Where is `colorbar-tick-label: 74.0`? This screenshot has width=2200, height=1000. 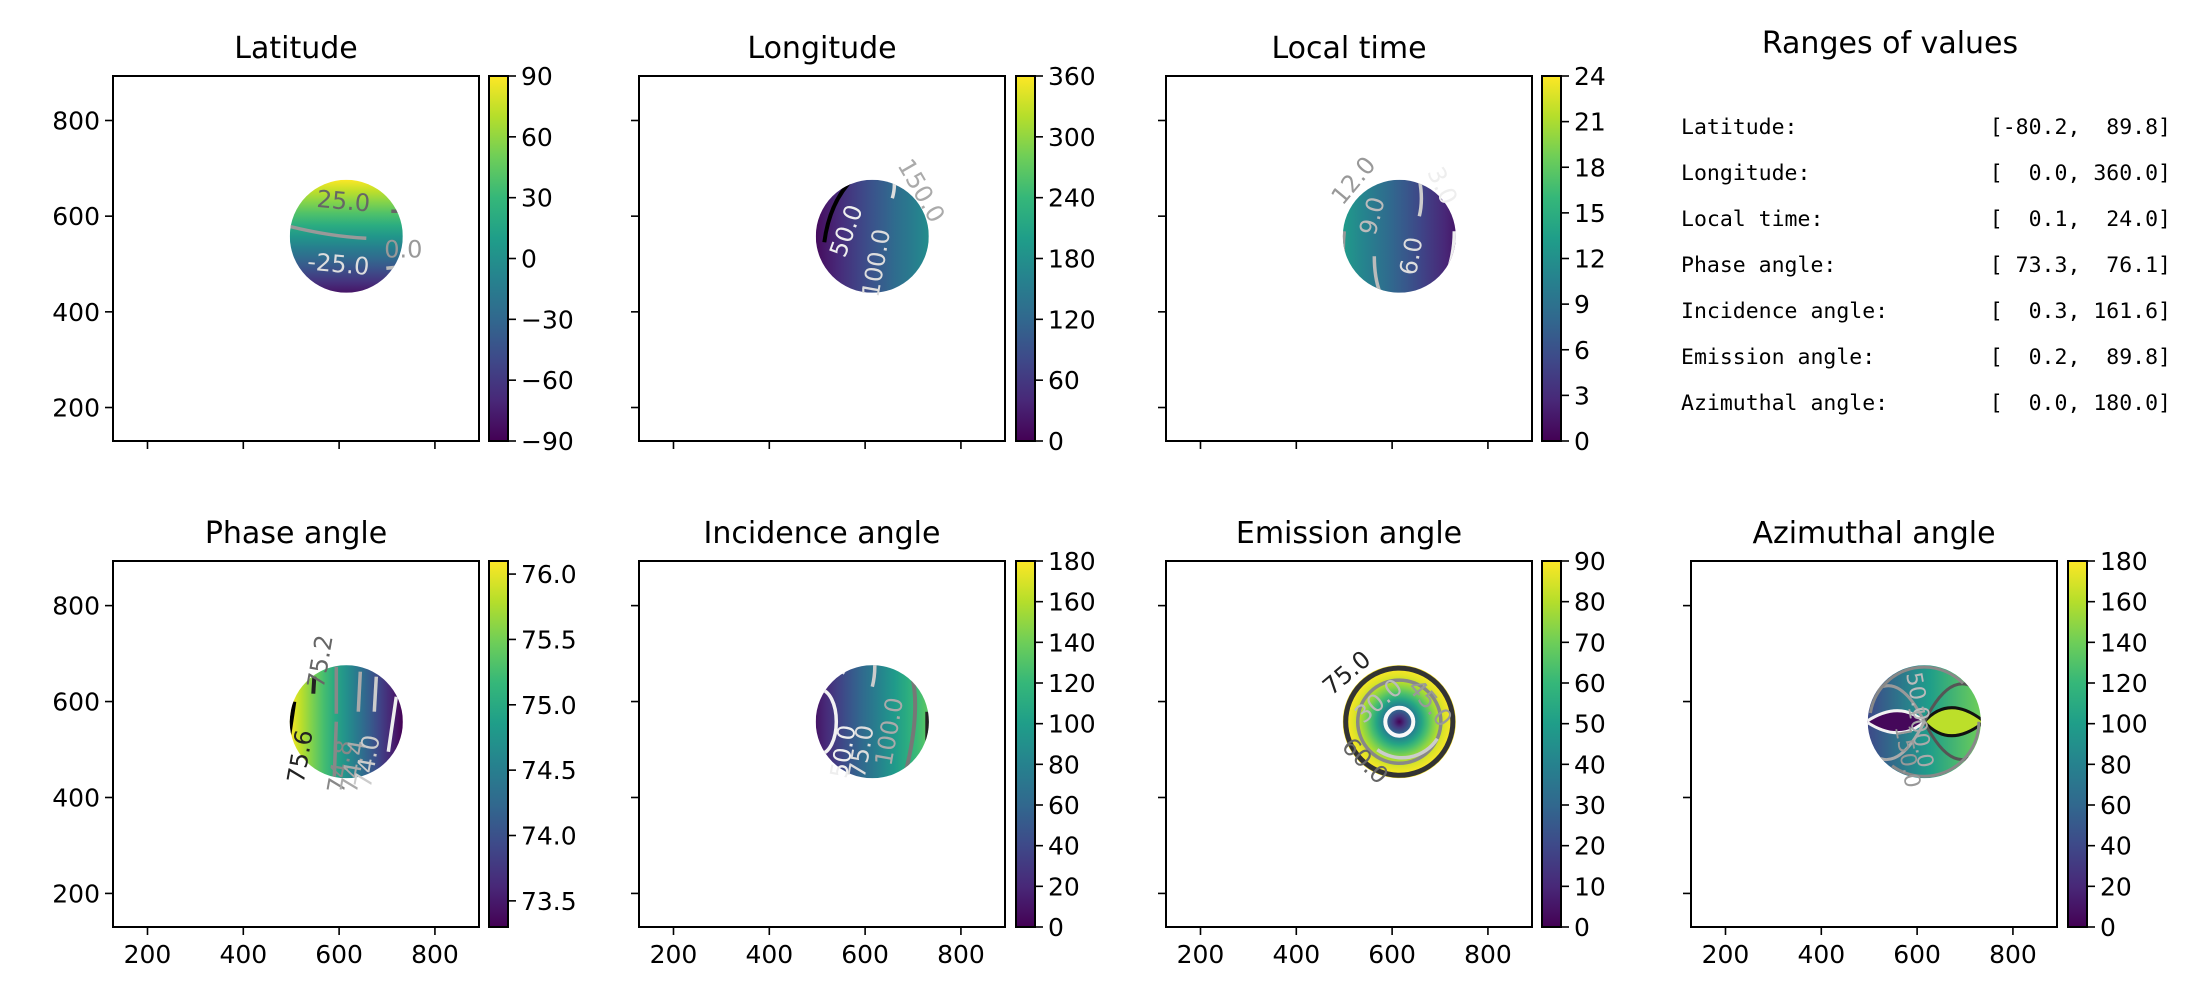 colorbar-tick-label: 74.0 is located at coordinates (549, 836).